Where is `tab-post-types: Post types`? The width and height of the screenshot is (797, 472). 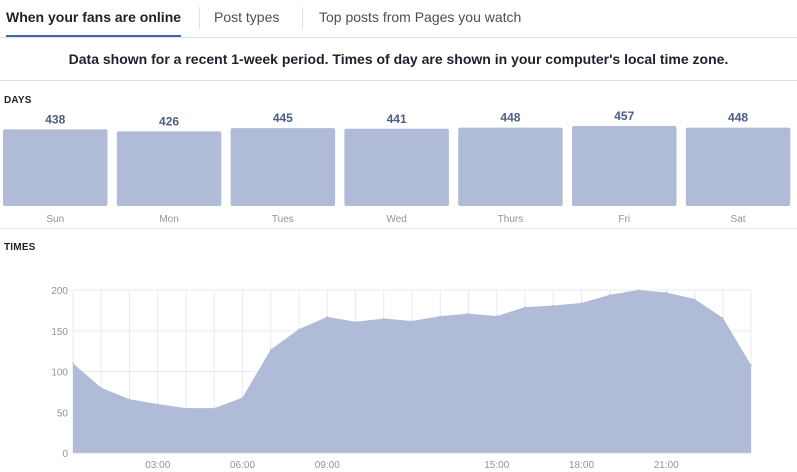 tab-post-types: Post types is located at coordinates (247, 17).